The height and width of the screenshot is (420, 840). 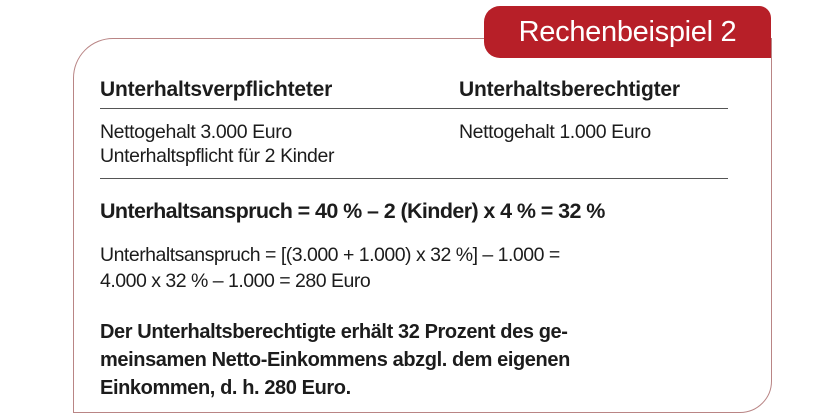 What do you see at coordinates (216, 89) in the screenshot?
I see `column-heading-obligor: Unterhaltsverpflichteter` at bounding box center [216, 89].